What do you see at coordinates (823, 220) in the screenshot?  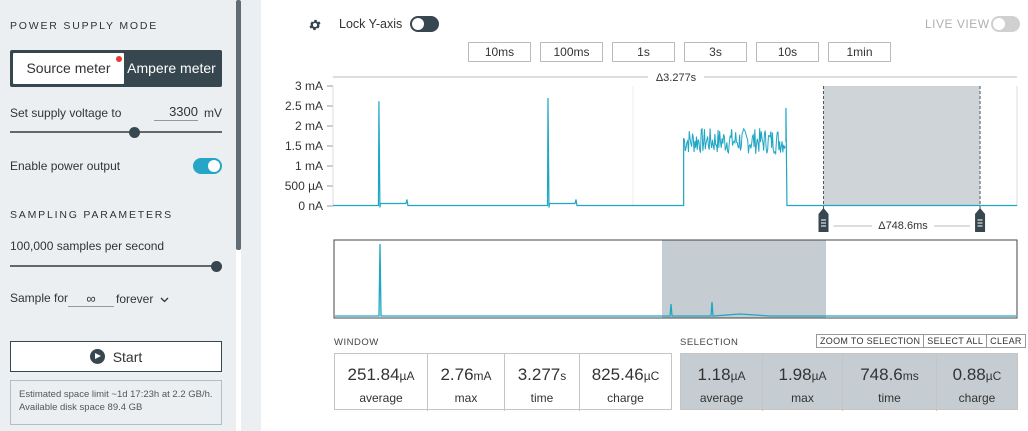 I see `selection-start-handle` at bounding box center [823, 220].